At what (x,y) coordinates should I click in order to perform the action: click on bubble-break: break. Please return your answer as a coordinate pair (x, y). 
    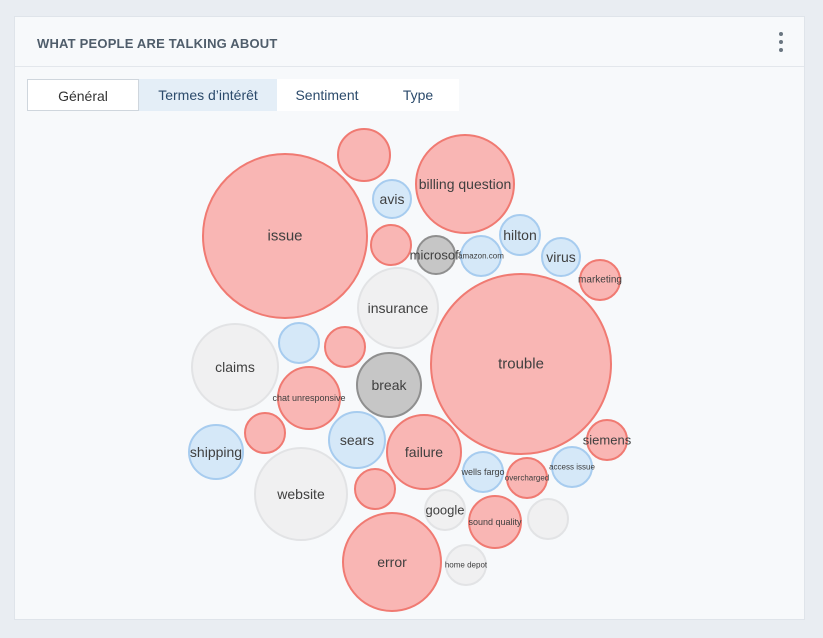
    Looking at the image, I should click on (389, 385).